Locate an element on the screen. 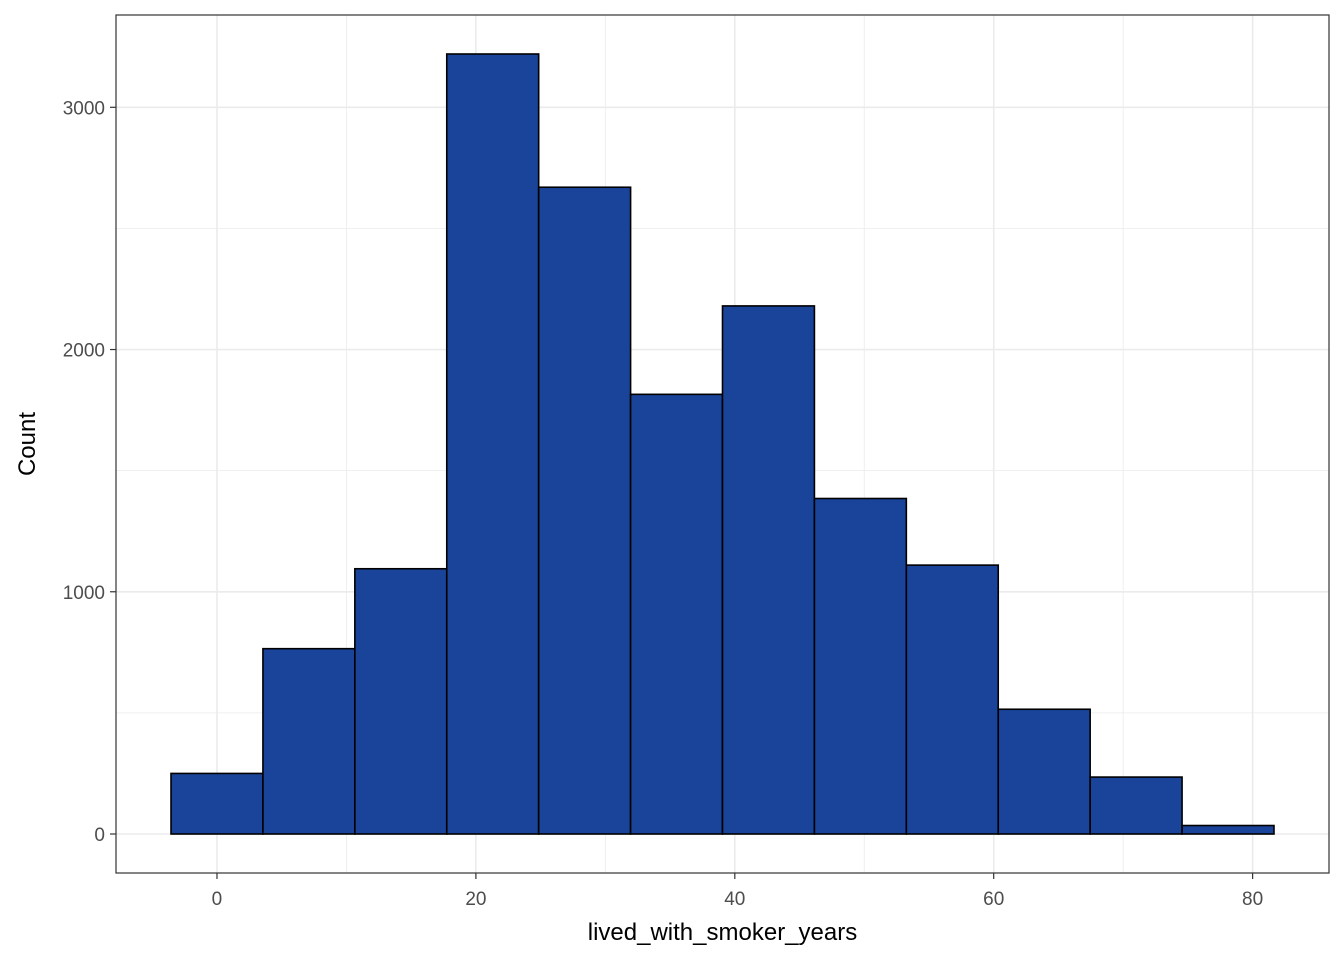 This screenshot has height=960, width=1344. y-axis-title: Count is located at coordinates (27, 444).